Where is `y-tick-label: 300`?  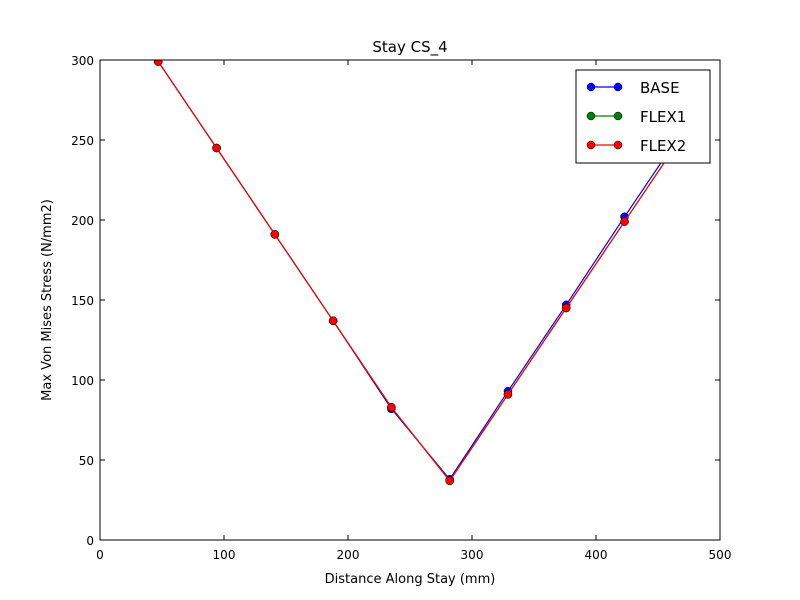
y-tick-label: 300 is located at coordinates (82, 61).